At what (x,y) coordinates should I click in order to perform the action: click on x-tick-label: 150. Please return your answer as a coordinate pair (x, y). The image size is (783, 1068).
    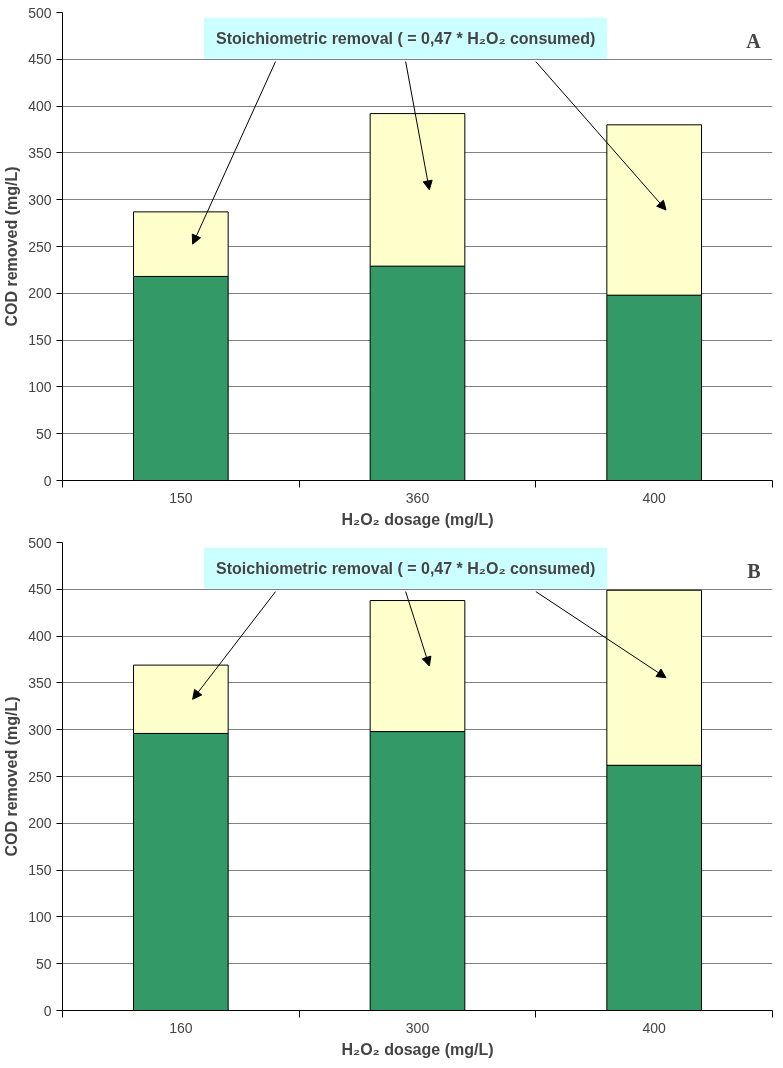
    Looking at the image, I should click on (181, 497).